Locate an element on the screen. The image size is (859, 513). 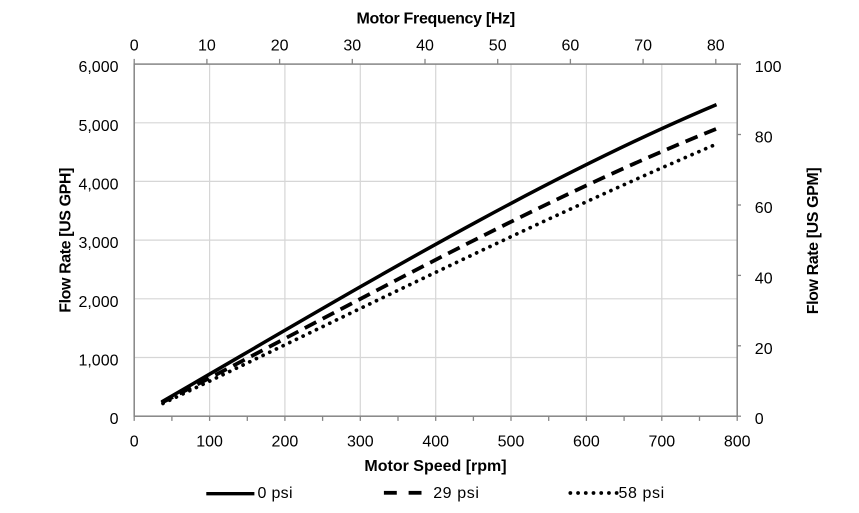
svg-text: 300 is located at coordinates (360, 441).